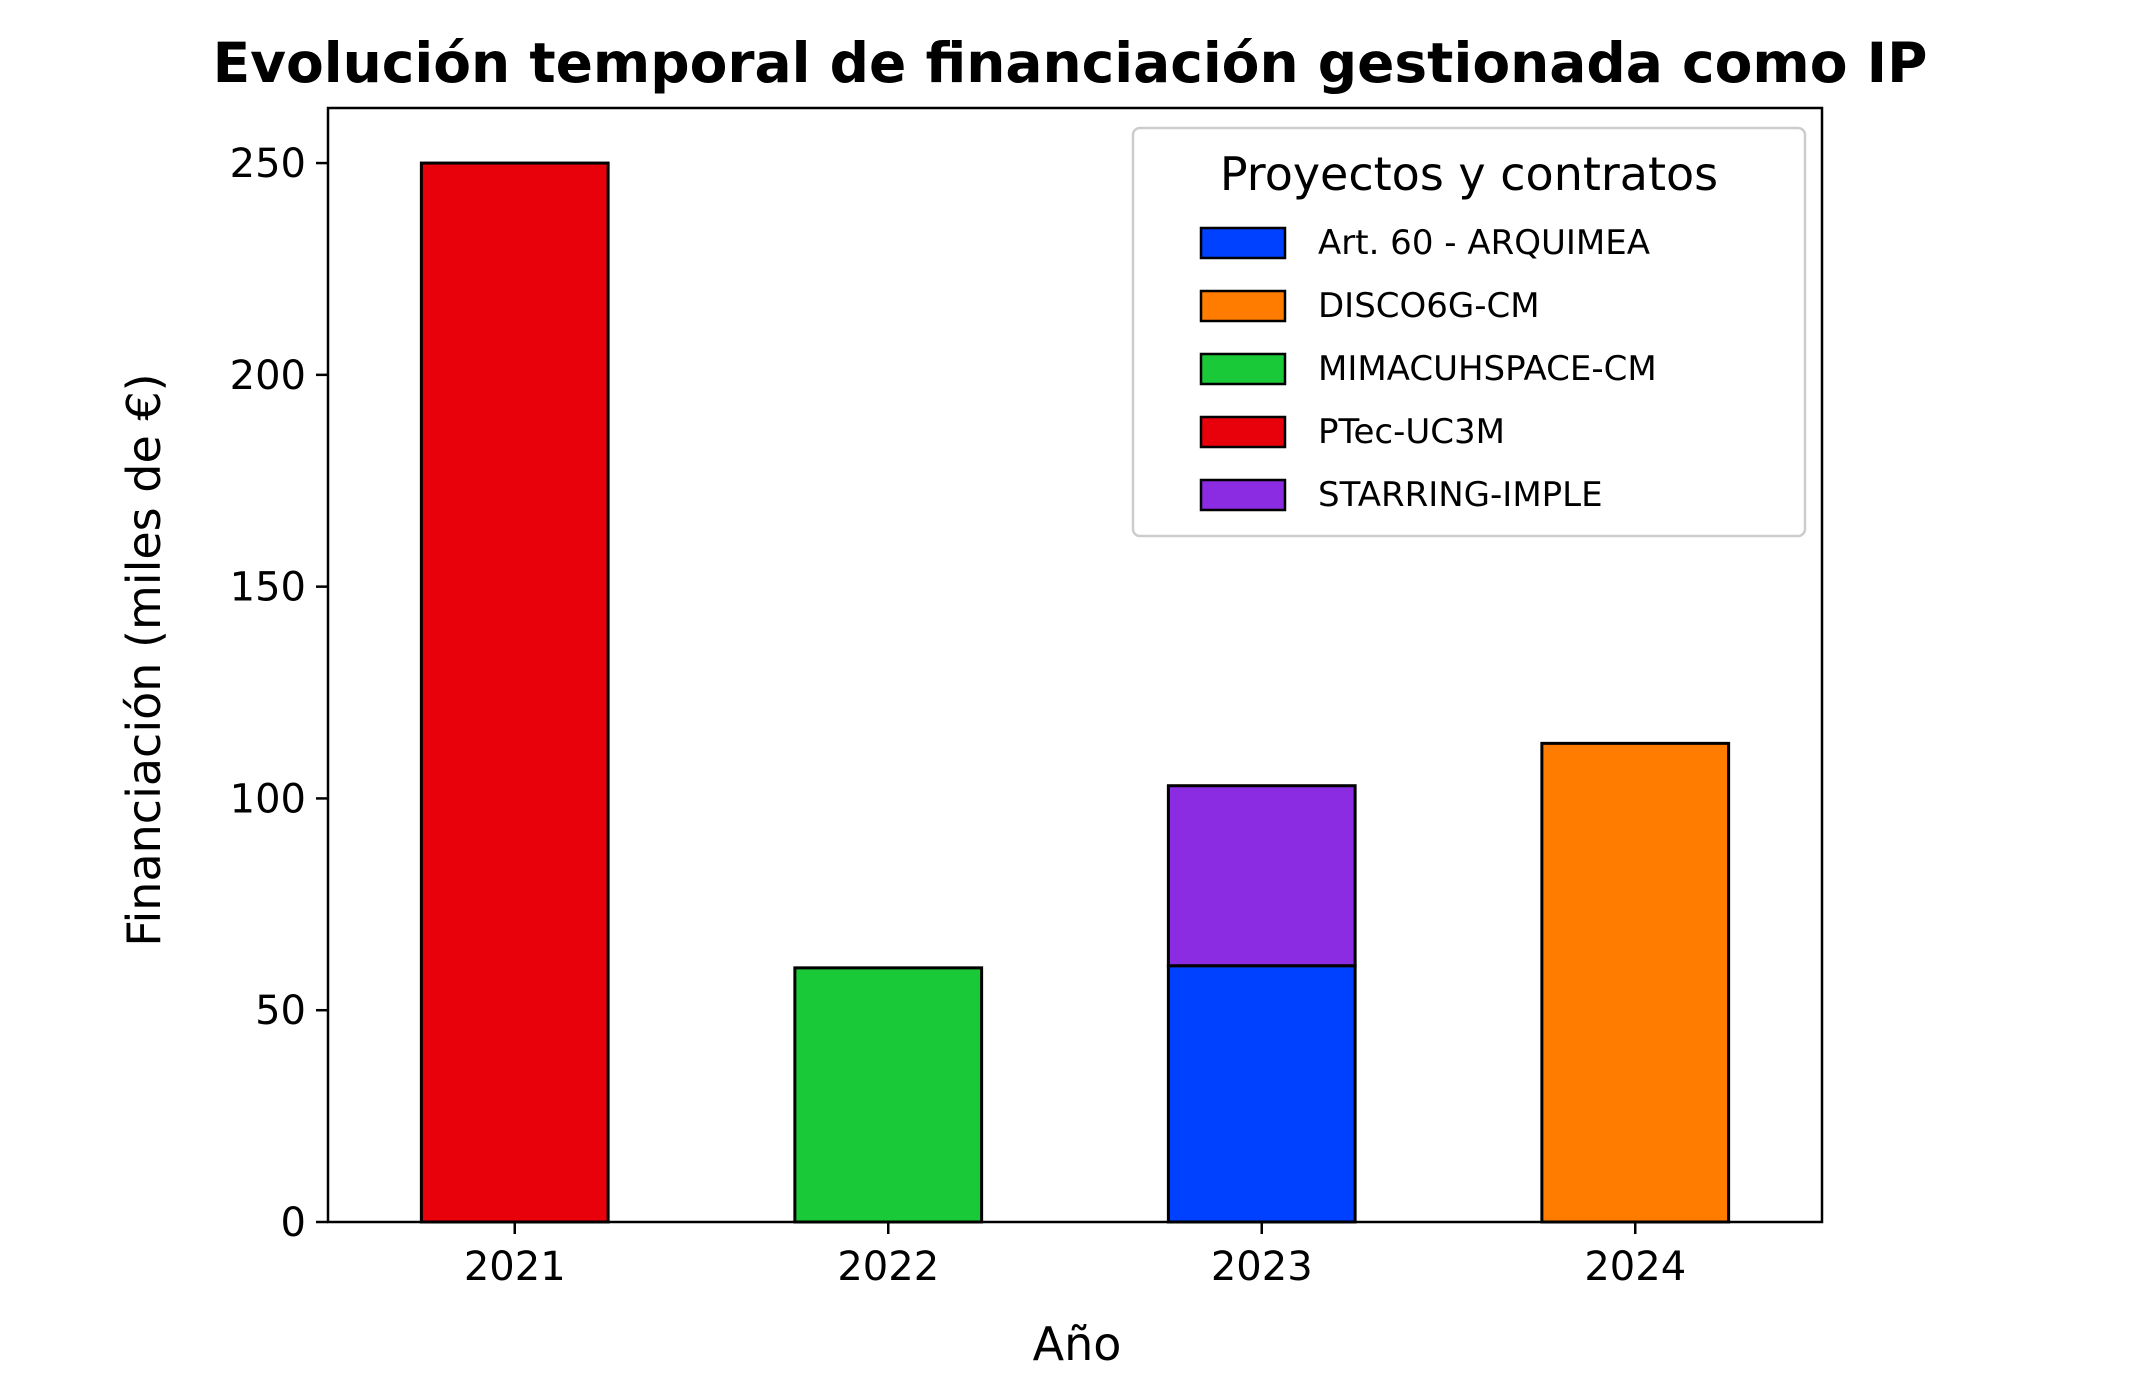  Describe the element at coordinates (268, 164) in the screenshot. I see `y-tick-label: 250` at that location.